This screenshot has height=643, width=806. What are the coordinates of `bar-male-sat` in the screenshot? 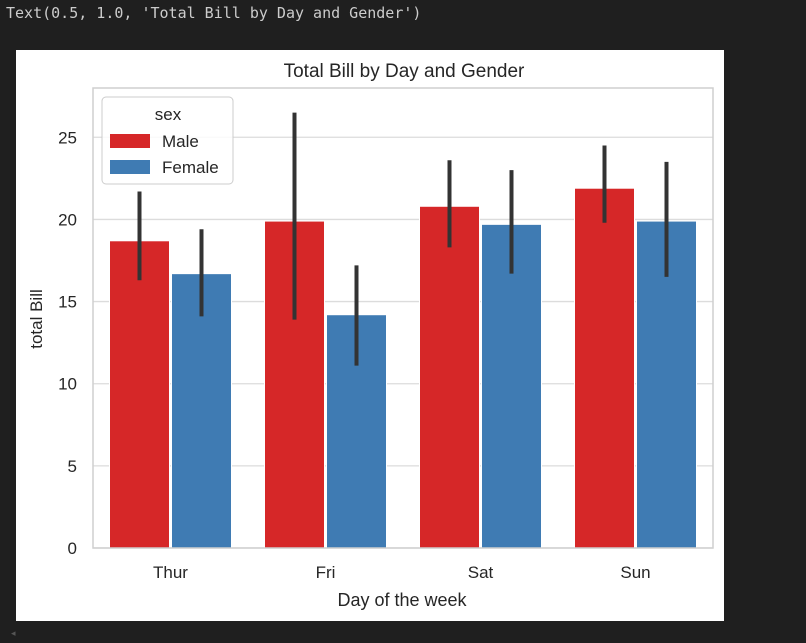 It's located at (449, 377).